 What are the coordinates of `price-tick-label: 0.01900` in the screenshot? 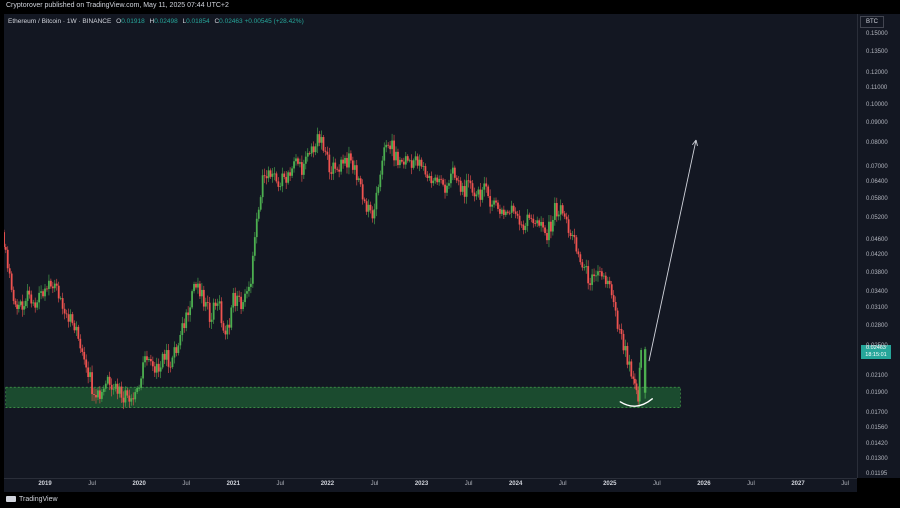 It's located at (877, 393).